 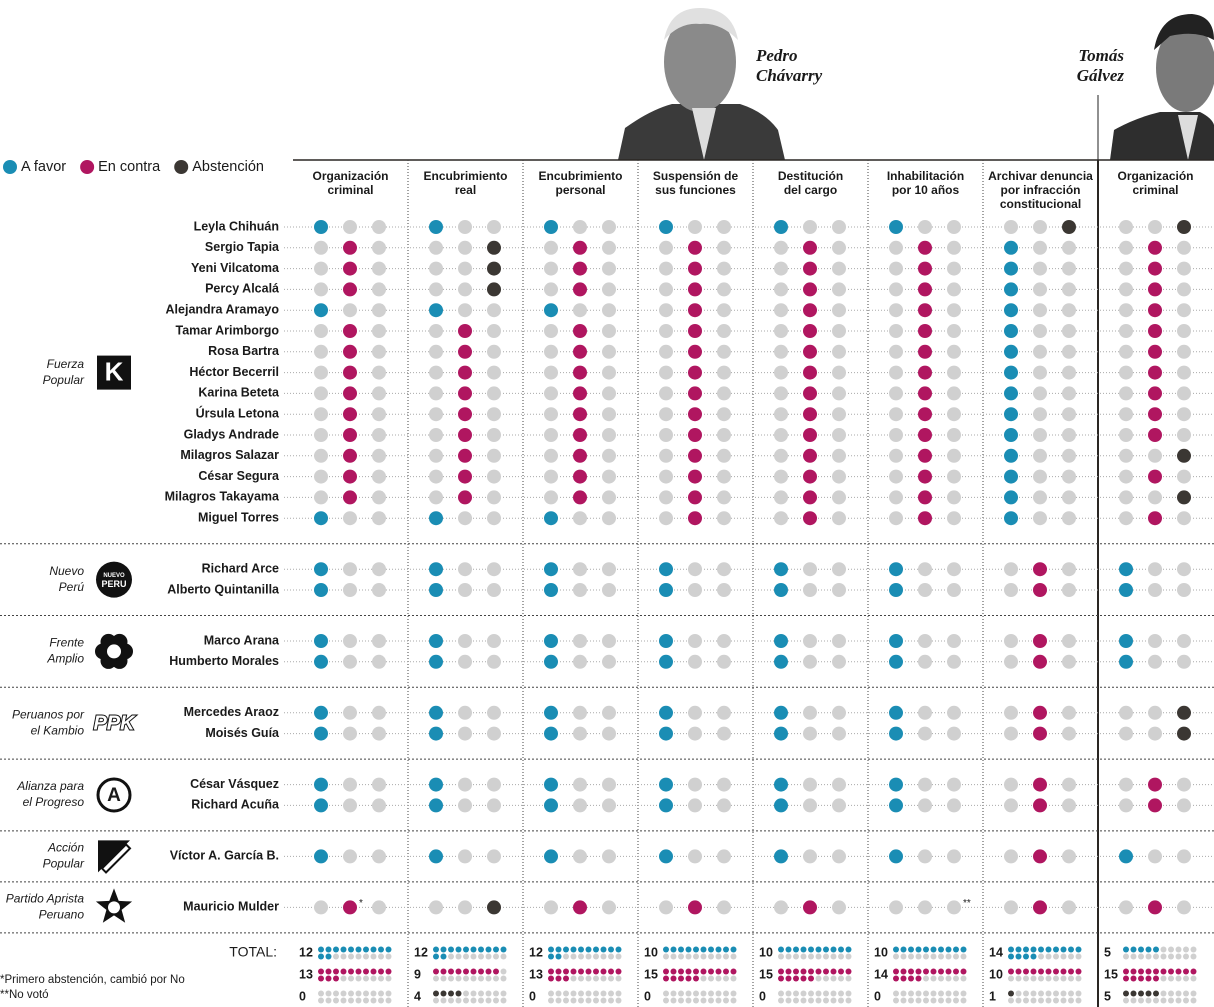 What do you see at coordinates (1111, 974) in the screenshot?
I see `total-value: 15` at bounding box center [1111, 974].